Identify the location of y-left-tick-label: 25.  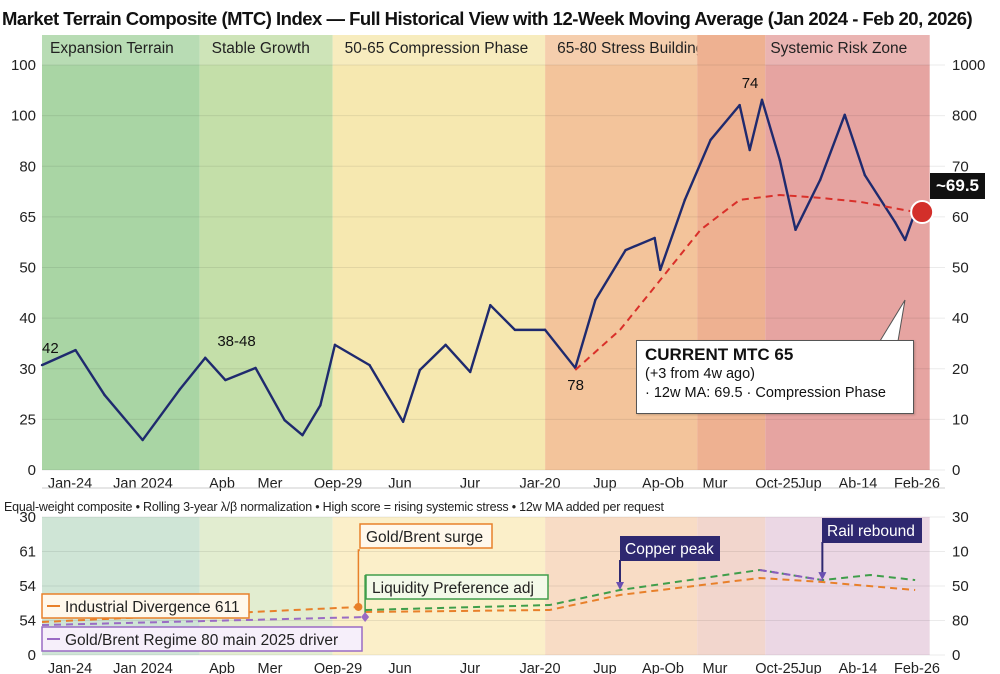
(27, 419).